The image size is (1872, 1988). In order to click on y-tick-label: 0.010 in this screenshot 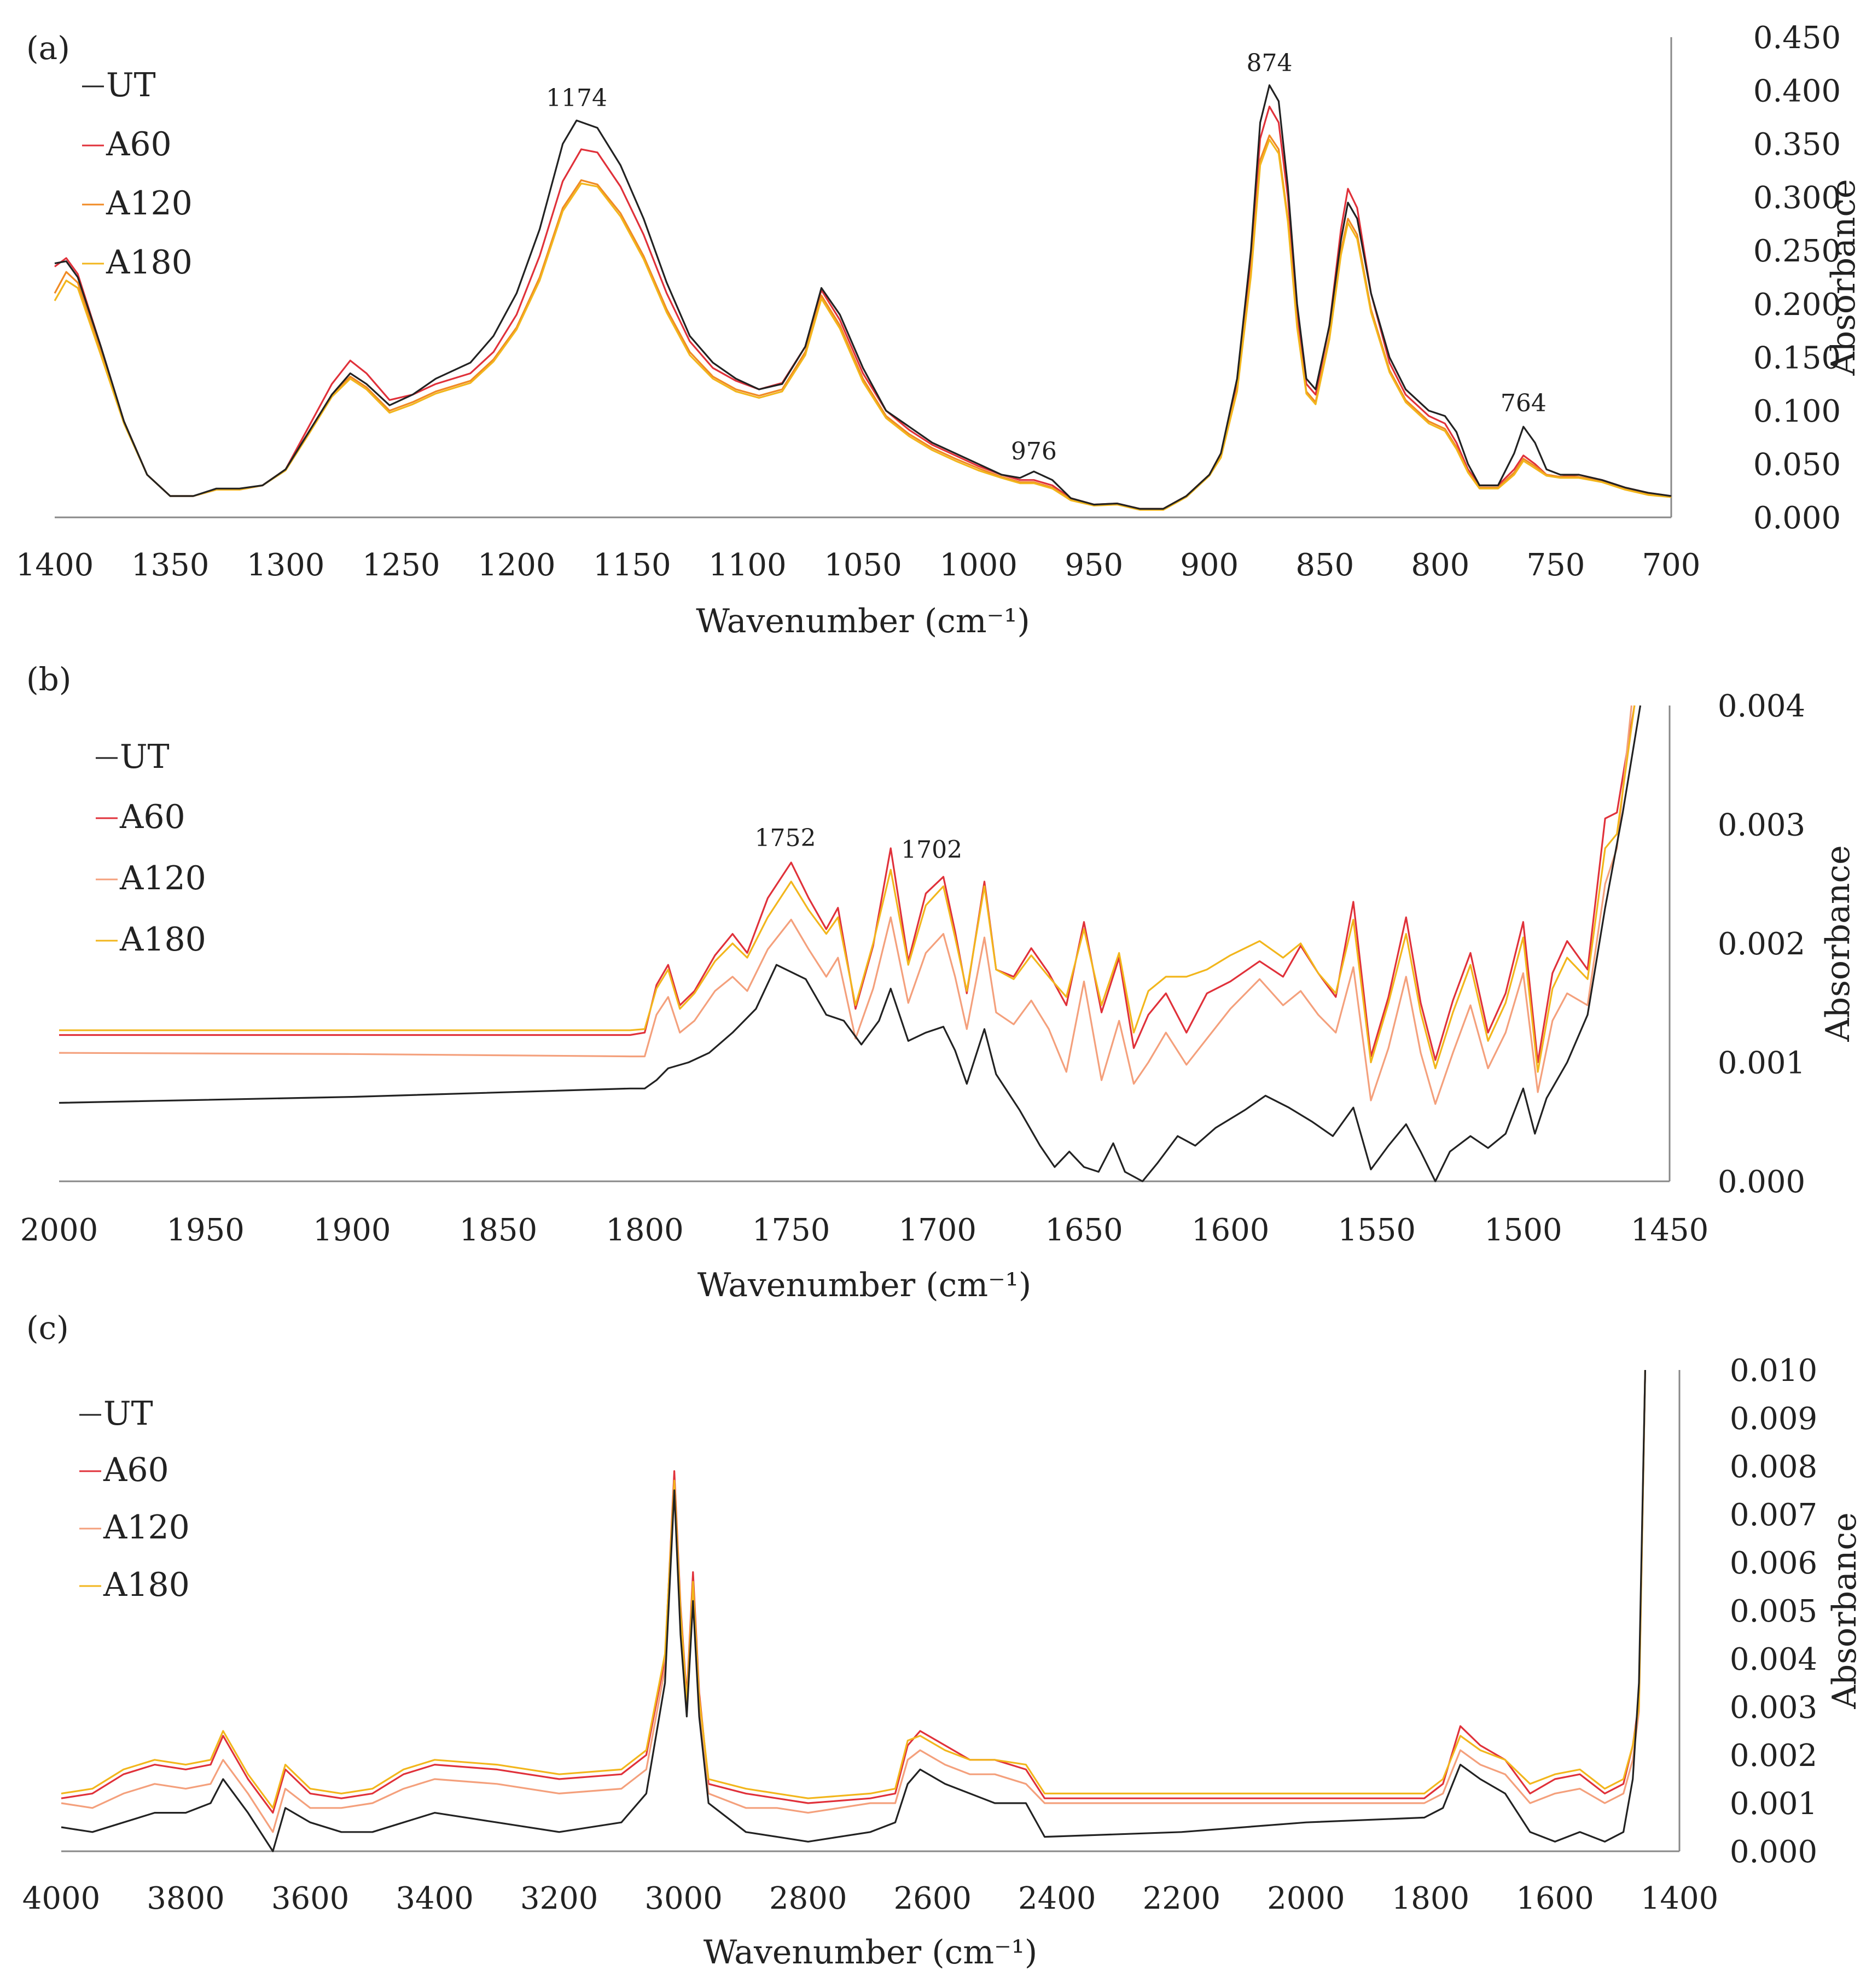, I will do `click(1774, 1371)`.